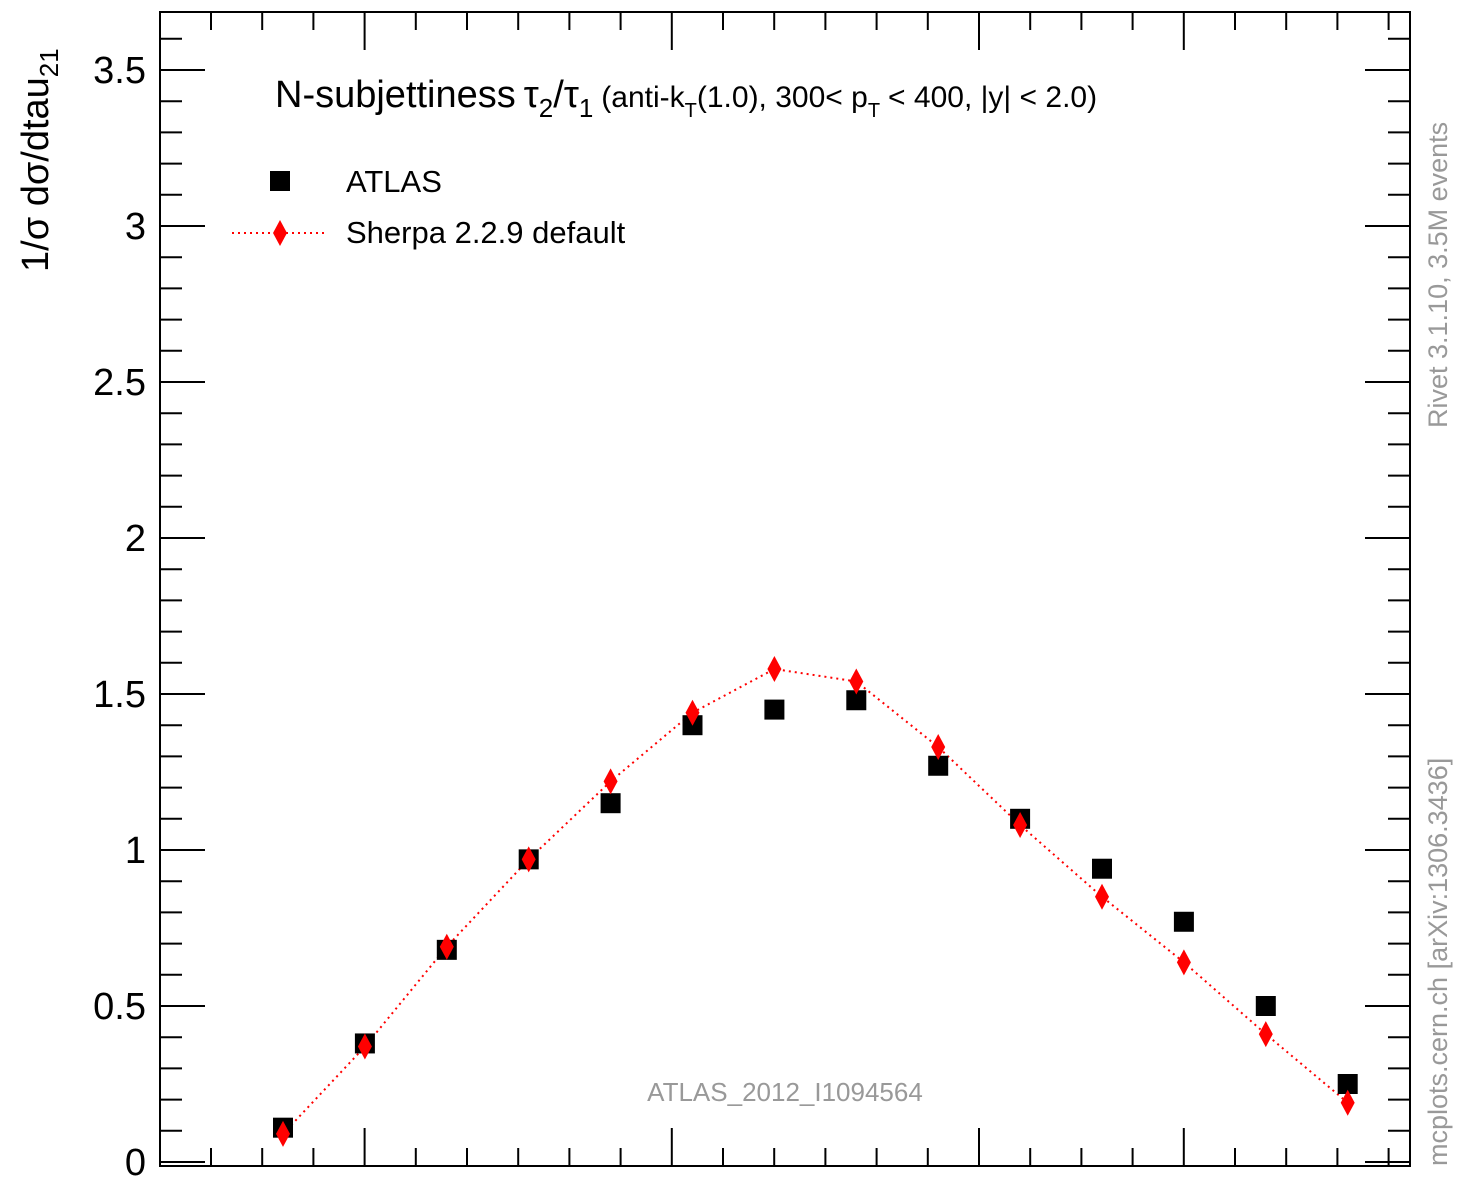 The height and width of the screenshot is (1178, 1459). Describe the element at coordinates (394, 181) in the screenshot. I see `legend-label-atlas: ATLAS` at that location.